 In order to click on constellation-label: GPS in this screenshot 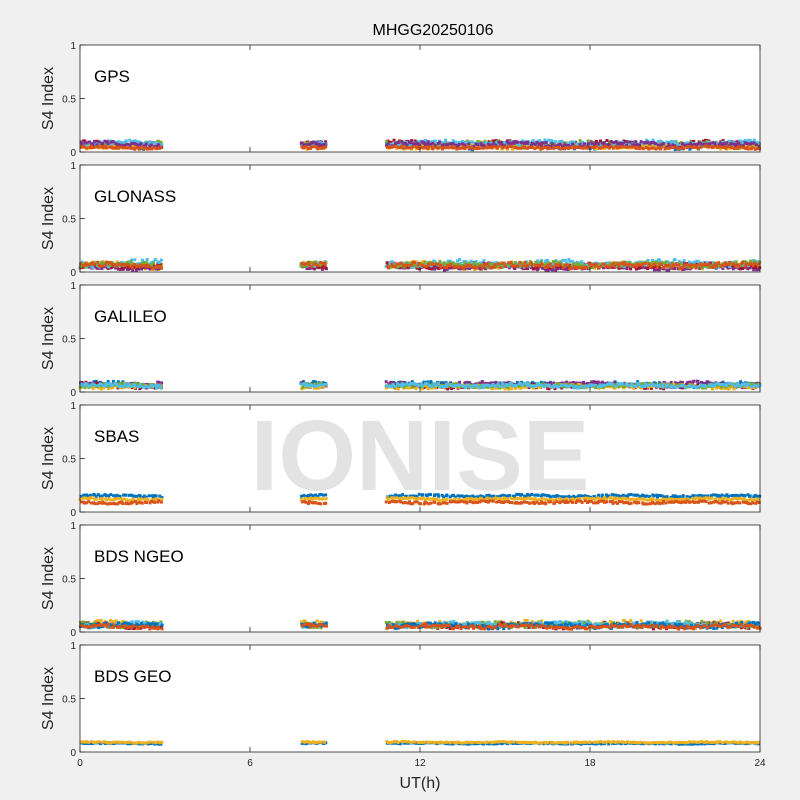, I will do `click(112, 76)`.